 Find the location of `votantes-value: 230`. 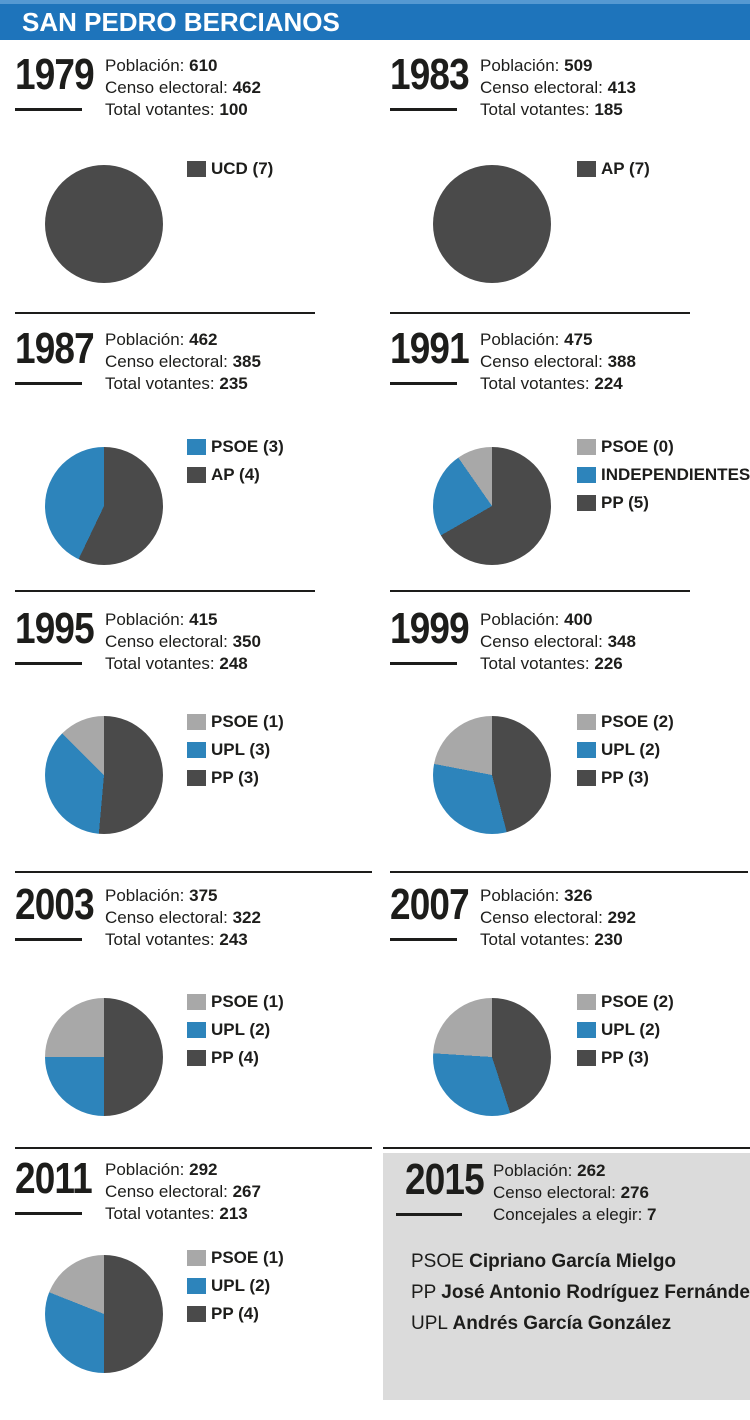

votantes-value: 230 is located at coordinates (608, 939).